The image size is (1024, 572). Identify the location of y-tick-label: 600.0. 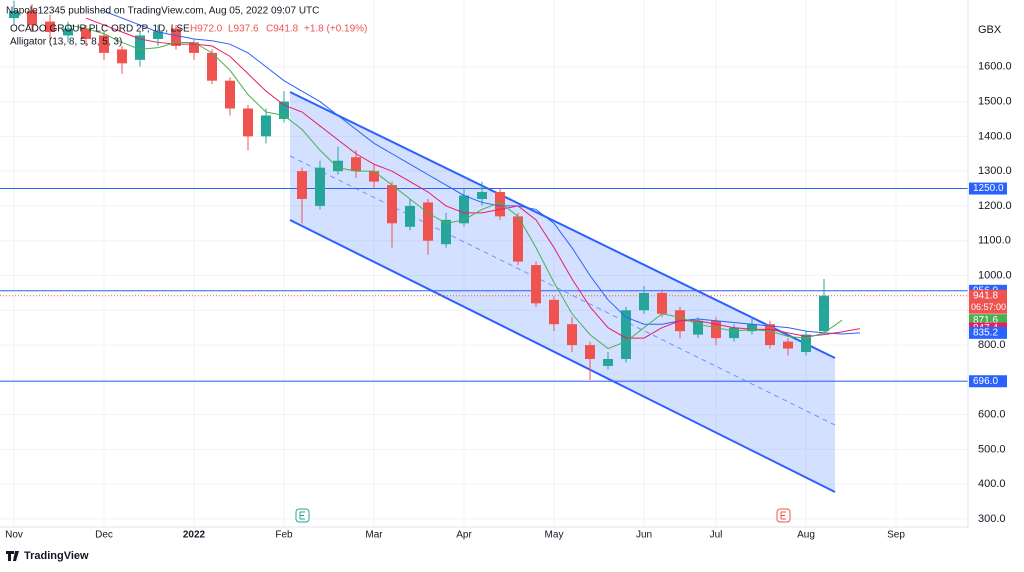
(992, 415).